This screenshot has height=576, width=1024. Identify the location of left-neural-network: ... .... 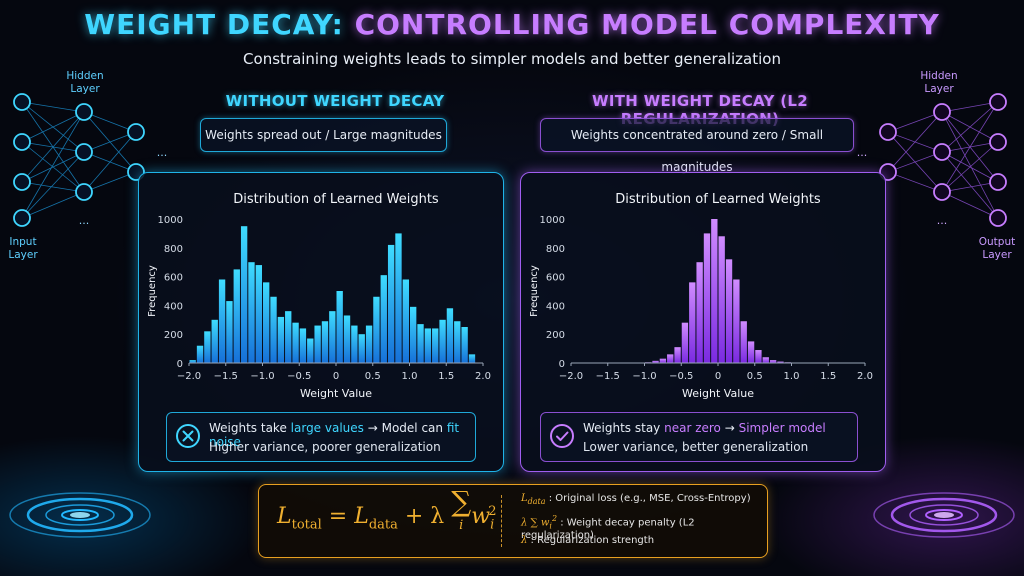
(90, 160).